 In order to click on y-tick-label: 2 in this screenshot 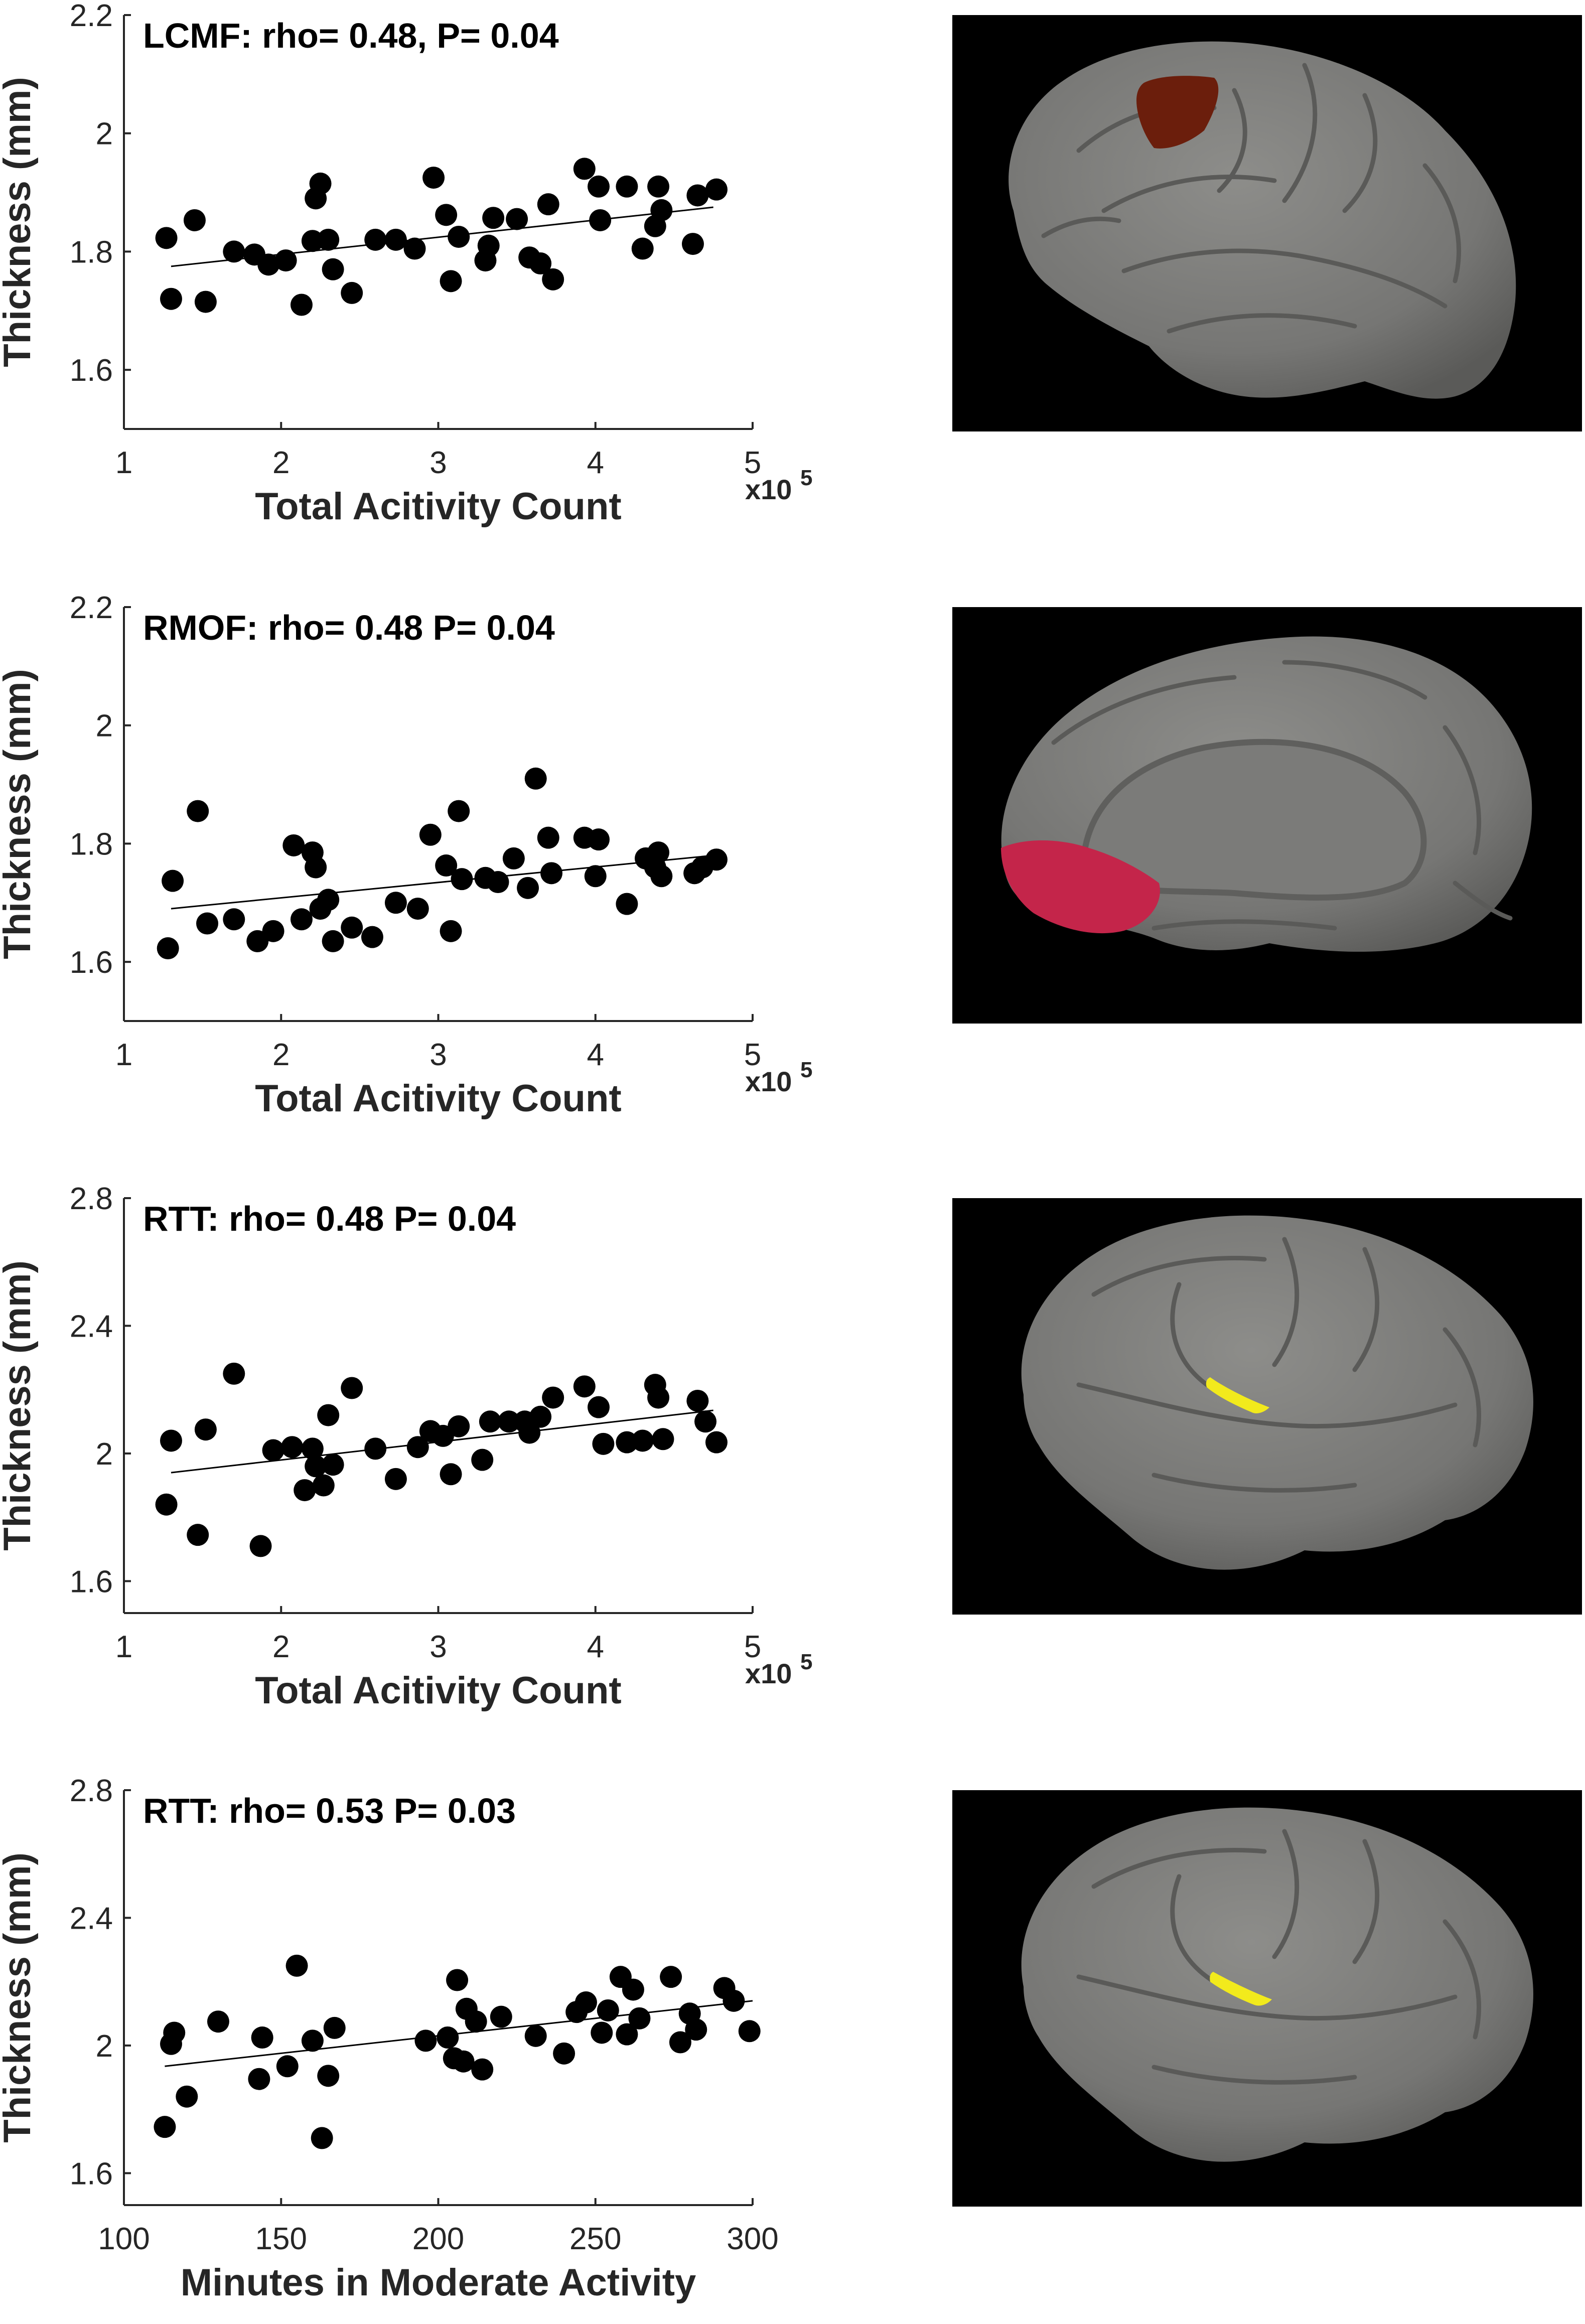, I will do `click(104, 134)`.